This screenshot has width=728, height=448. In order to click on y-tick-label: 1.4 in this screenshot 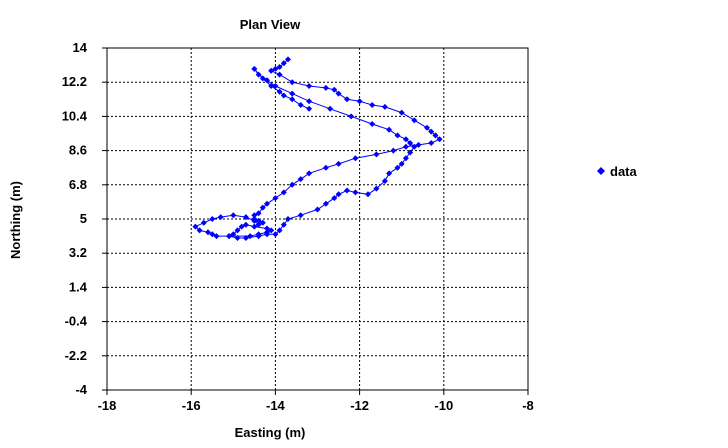, I will do `click(78, 286)`.